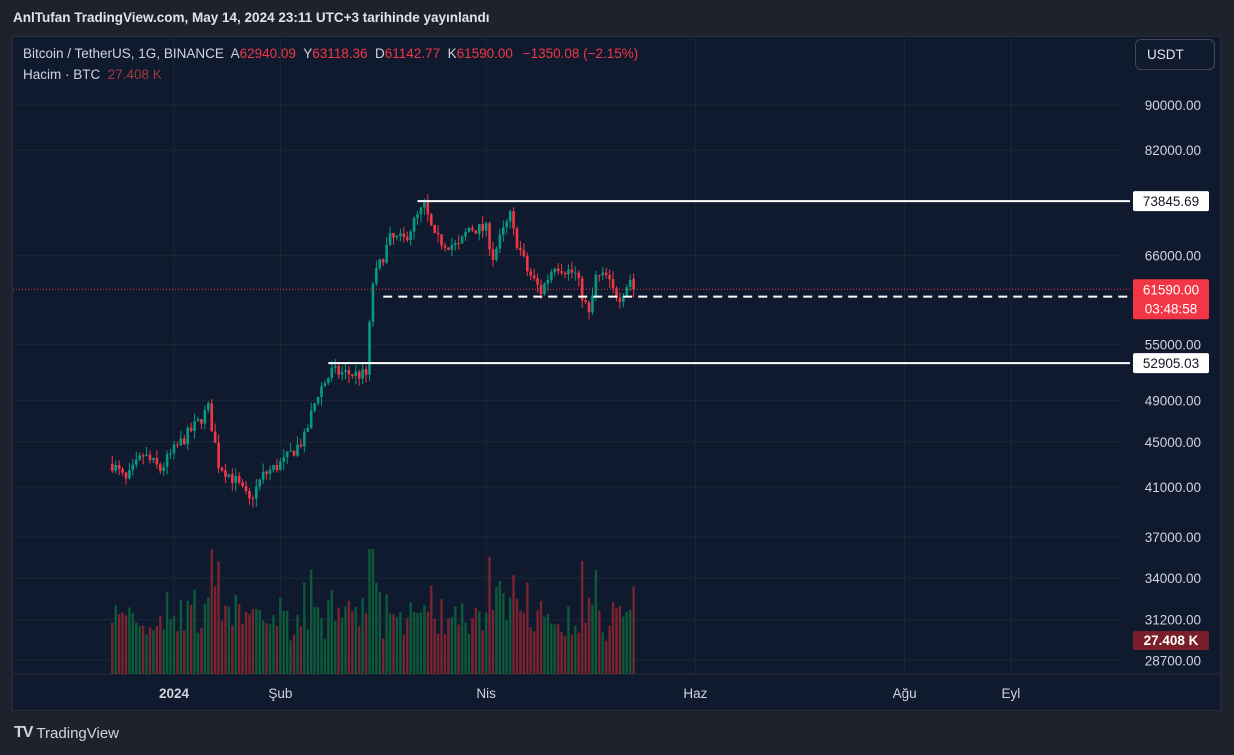 The image size is (1234, 755). Describe the element at coordinates (589, 693) in the screenshot. I see `time-axis: 2024 Şub Nis Haz Ağu Eyl` at that location.